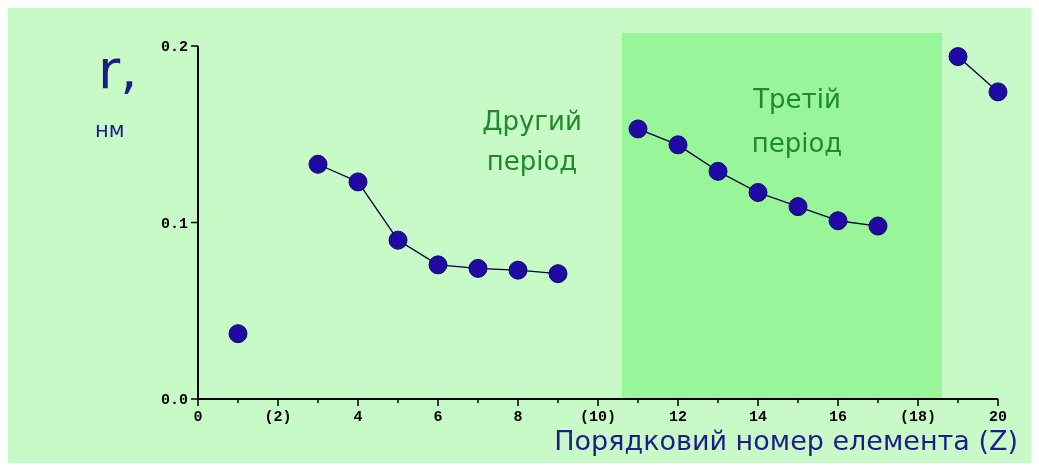 The image size is (1039, 471). I want to click on y-tick-label: 0.1, so click(174, 224).